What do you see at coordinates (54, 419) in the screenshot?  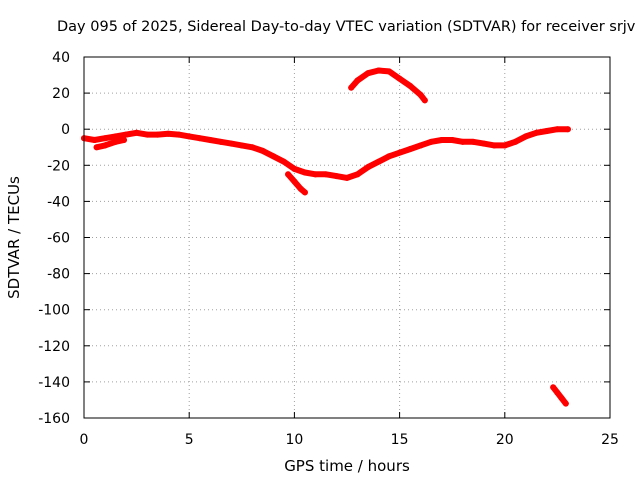 I see `y-tick-label: -160` at bounding box center [54, 419].